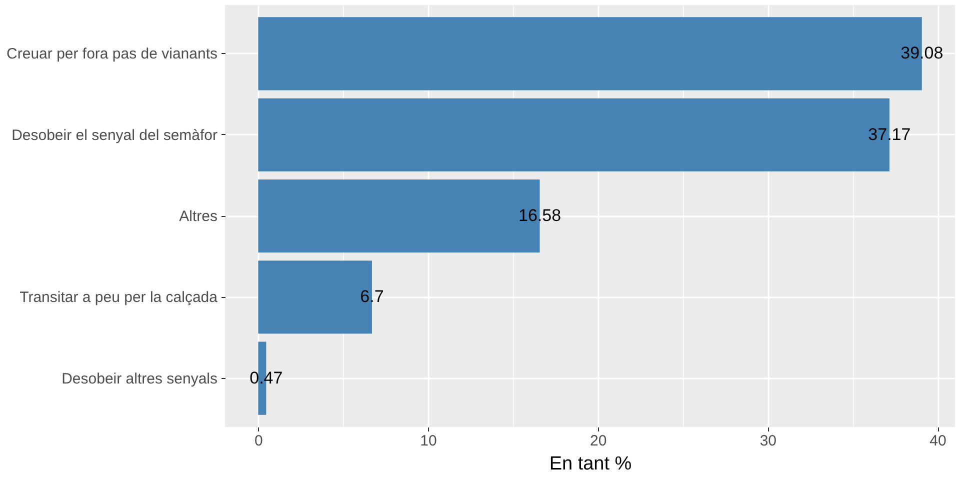  Describe the element at coordinates (372, 296) in the screenshot. I see `data-label: 6.7` at that location.